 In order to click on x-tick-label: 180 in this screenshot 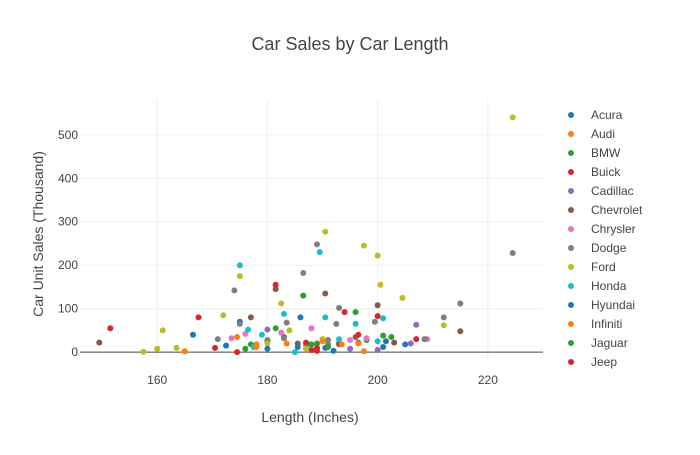, I will do `click(267, 380)`.